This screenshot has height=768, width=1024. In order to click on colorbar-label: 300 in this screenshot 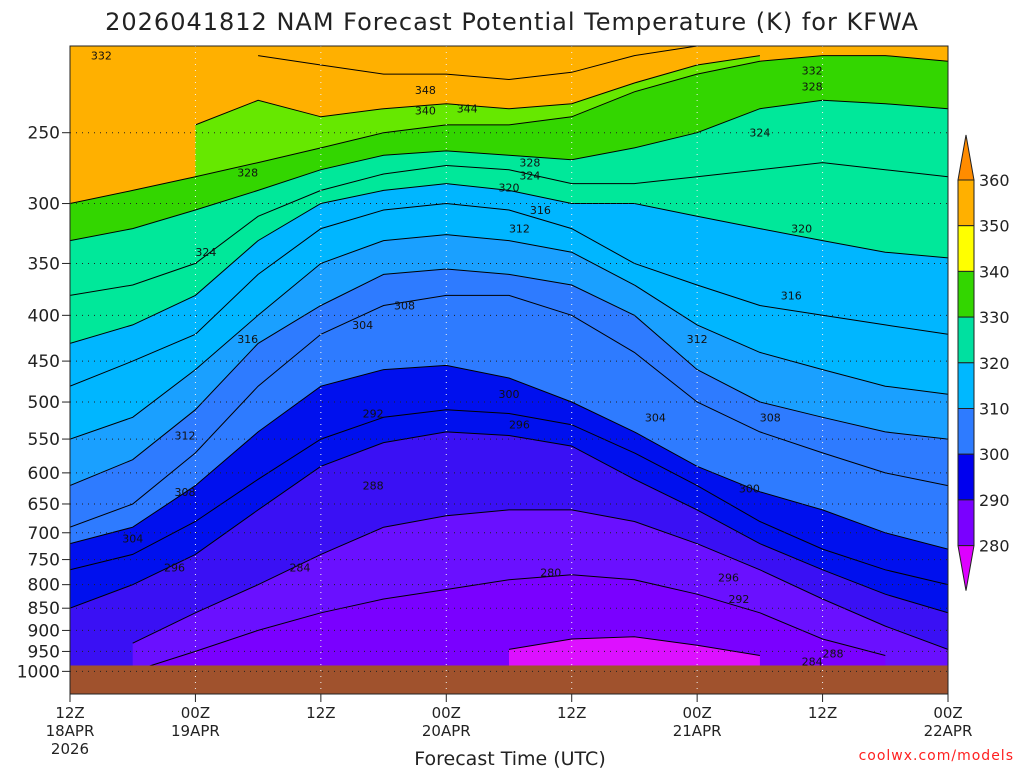, I will do `click(994, 454)`.